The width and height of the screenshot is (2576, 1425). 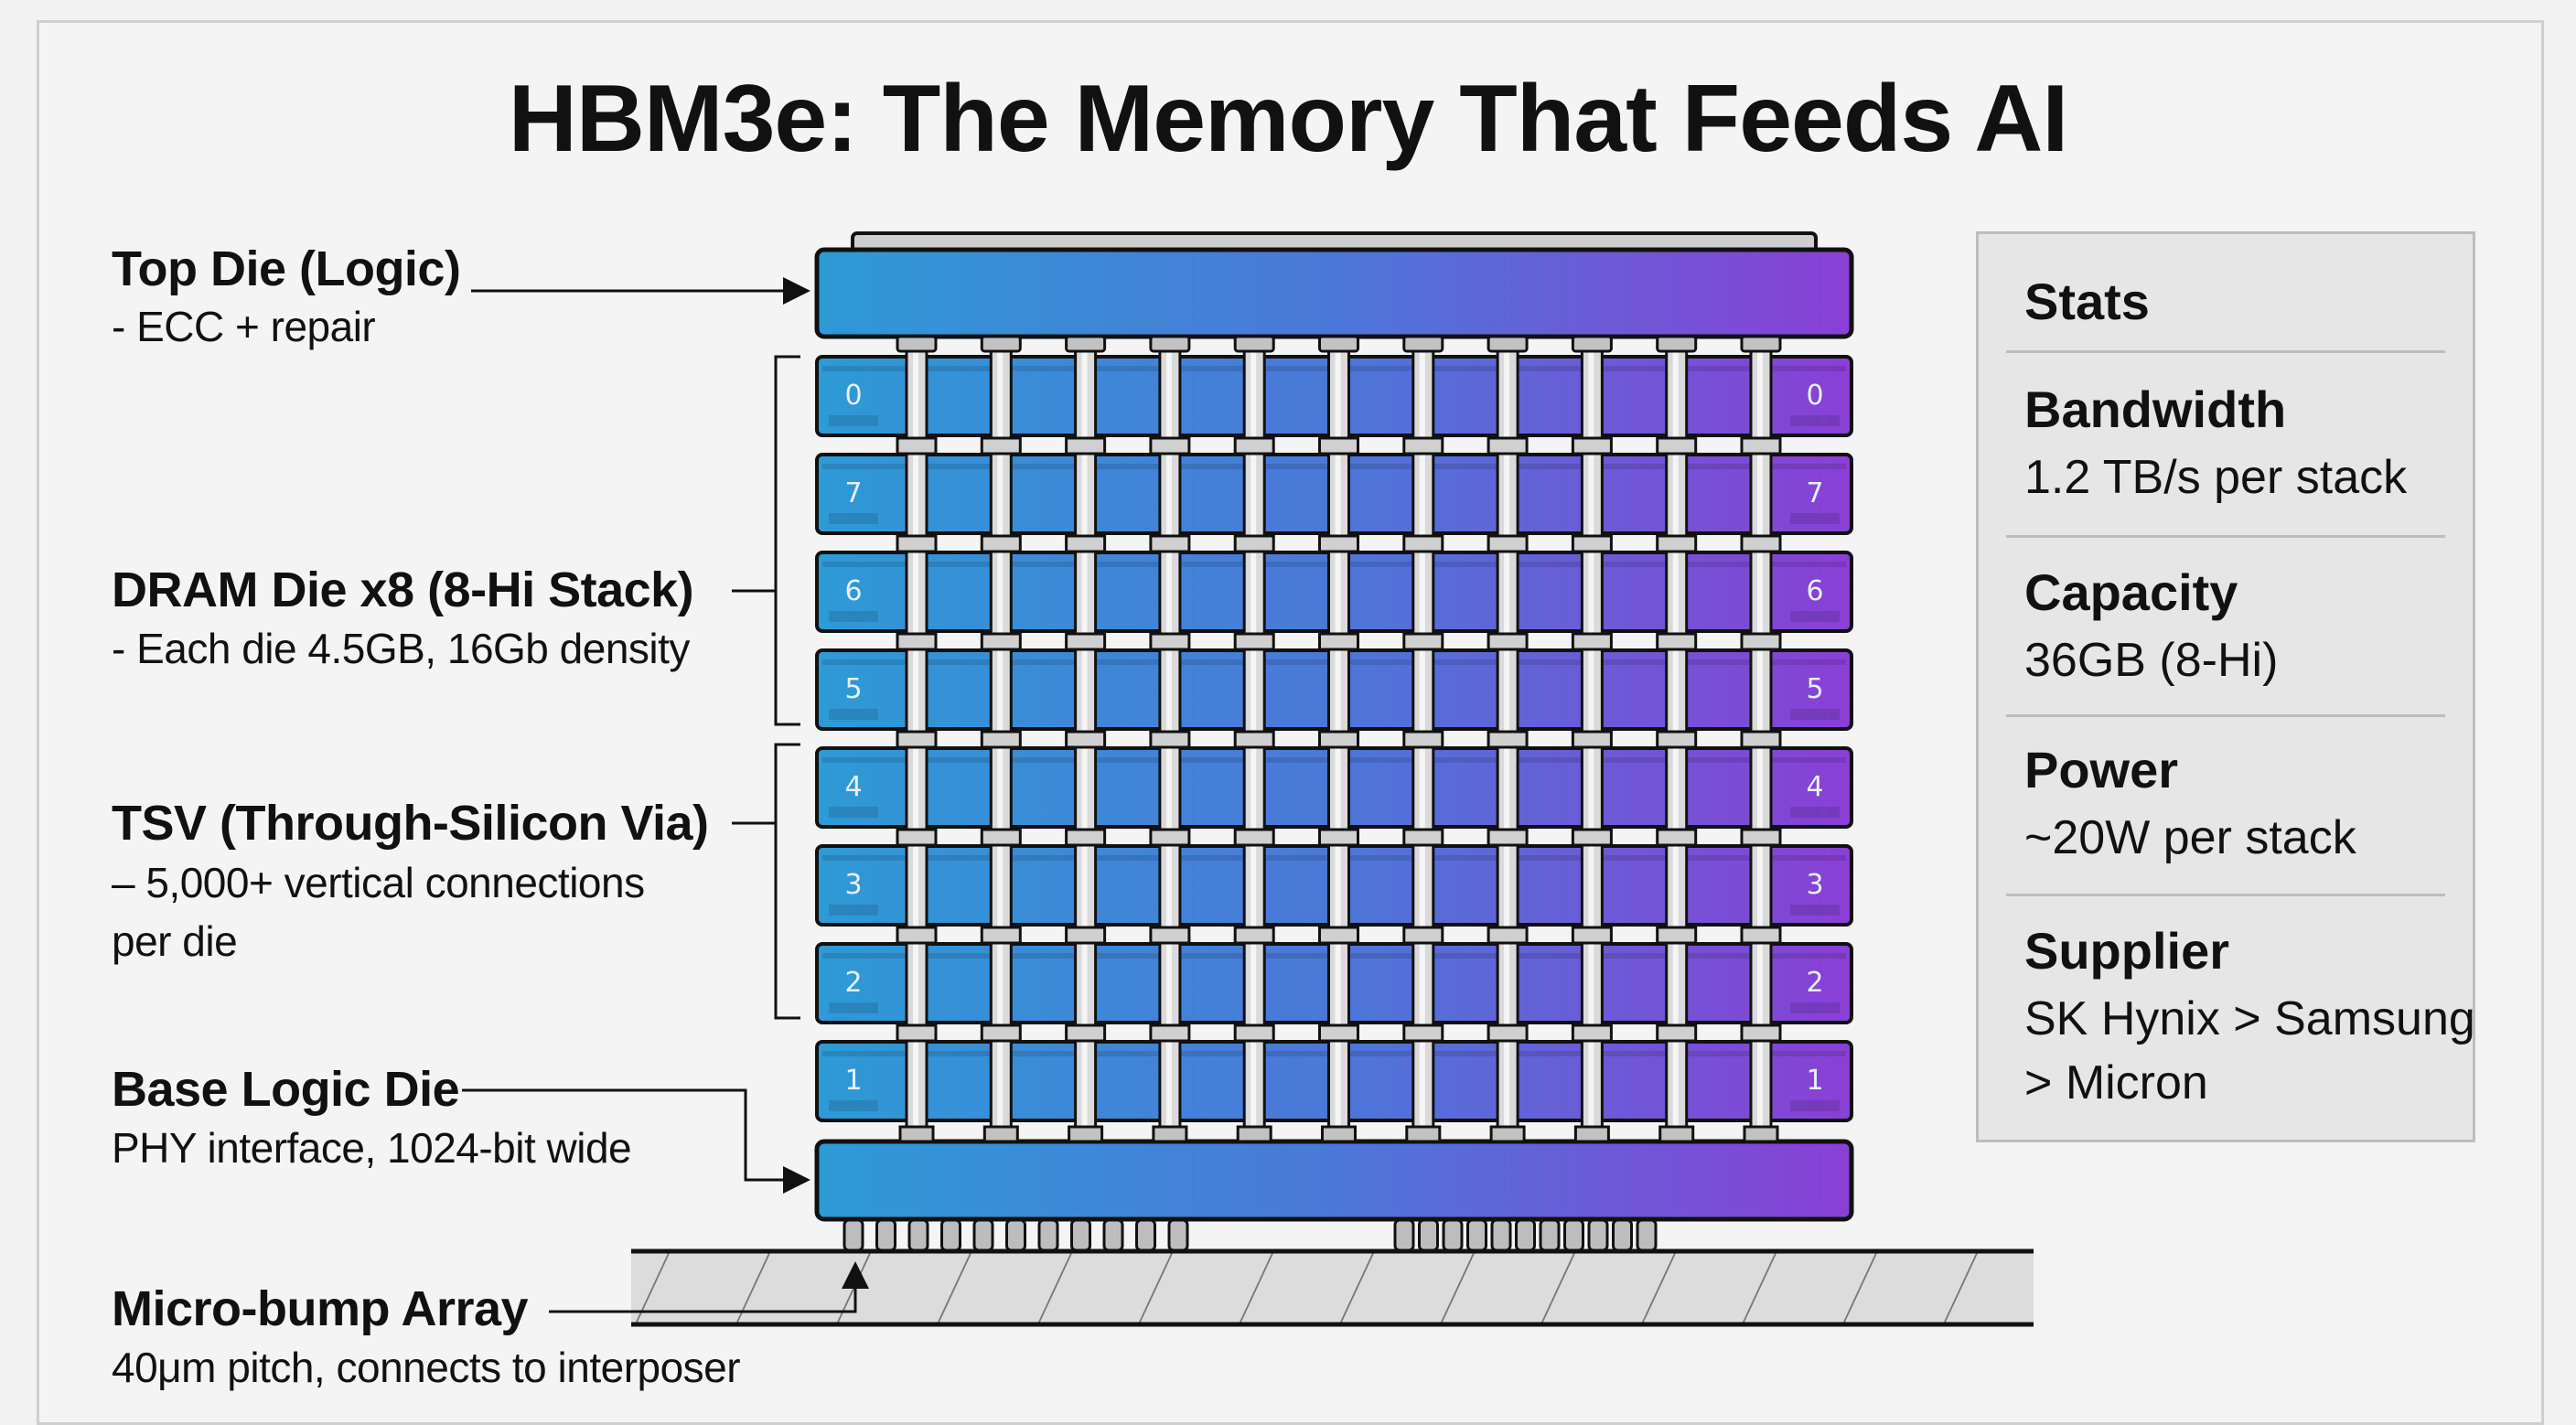 What do you see at coordinates (2087, 301) in the screenshot?
I see `stats-heading: Stats` at bounding box center [2087, 301].